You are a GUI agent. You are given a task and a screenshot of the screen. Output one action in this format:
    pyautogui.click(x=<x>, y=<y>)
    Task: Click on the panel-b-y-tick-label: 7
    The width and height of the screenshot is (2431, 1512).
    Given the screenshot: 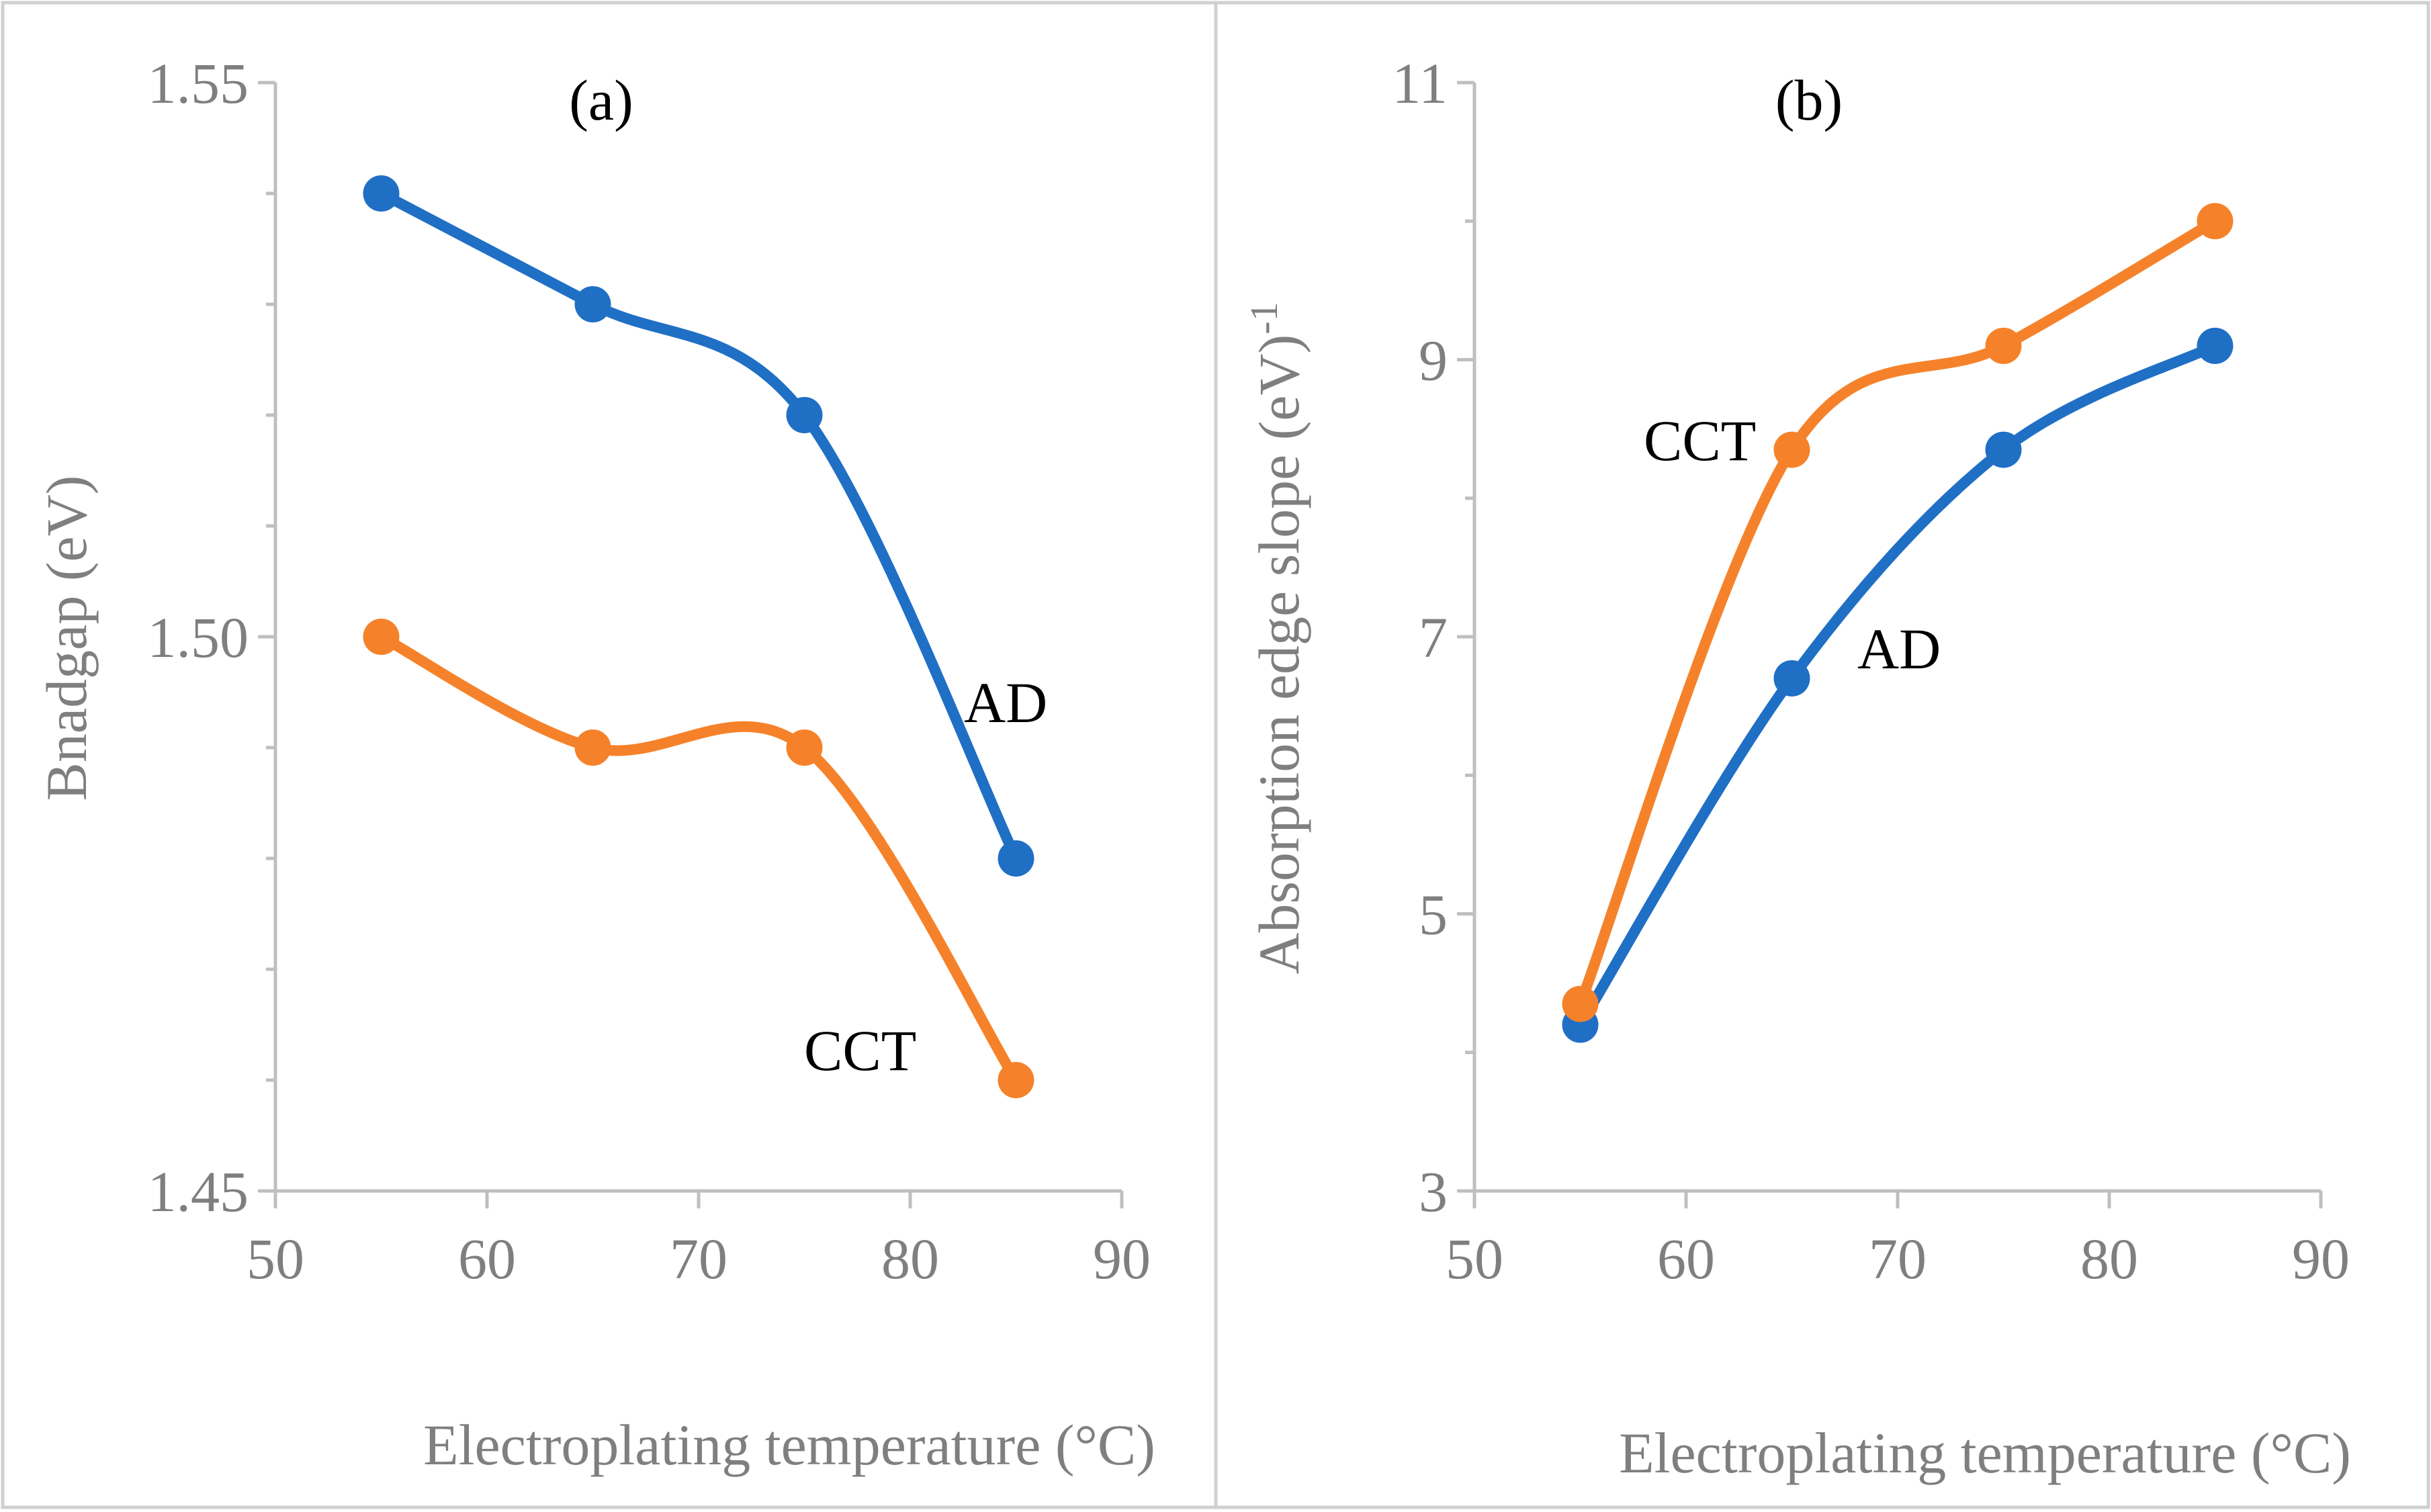 What is the action you would take?
    pyautogui.click(x=1433, y=637)
    